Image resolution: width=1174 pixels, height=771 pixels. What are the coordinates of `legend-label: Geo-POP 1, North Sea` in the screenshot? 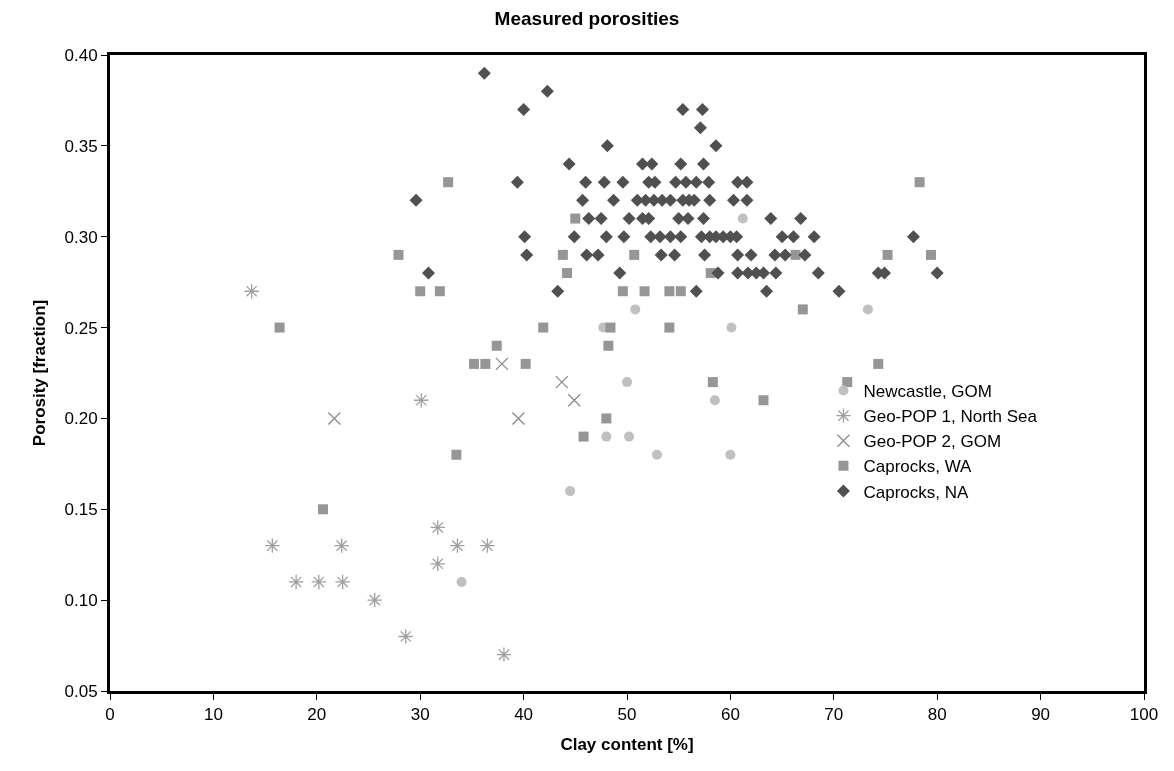 It's located at (950, 417).